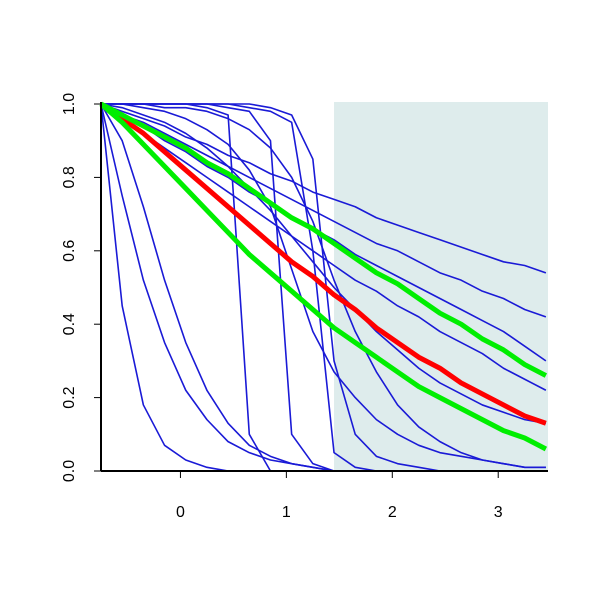  I want to click on y-tick-label: 0.0, so click(69, 471).